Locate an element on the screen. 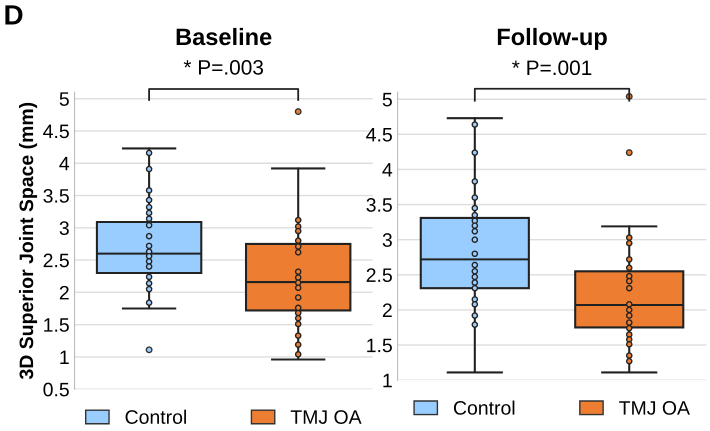  chart-title: Follow-up is located at coordinates (552, 39).